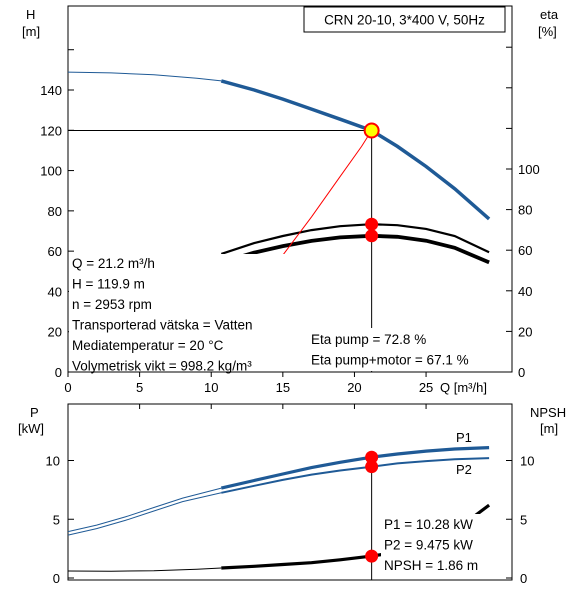 This screenshot has height=592, width=585. What do you see at coordinates (112, 304) in the screenshot?
I see `info-line: n = 2953 rpm` at bounding box center [112, 304].